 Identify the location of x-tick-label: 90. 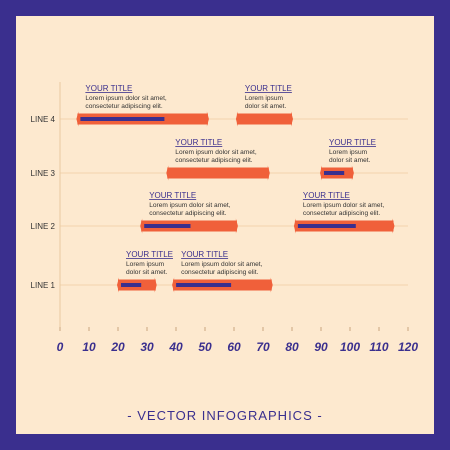
(321, 347).